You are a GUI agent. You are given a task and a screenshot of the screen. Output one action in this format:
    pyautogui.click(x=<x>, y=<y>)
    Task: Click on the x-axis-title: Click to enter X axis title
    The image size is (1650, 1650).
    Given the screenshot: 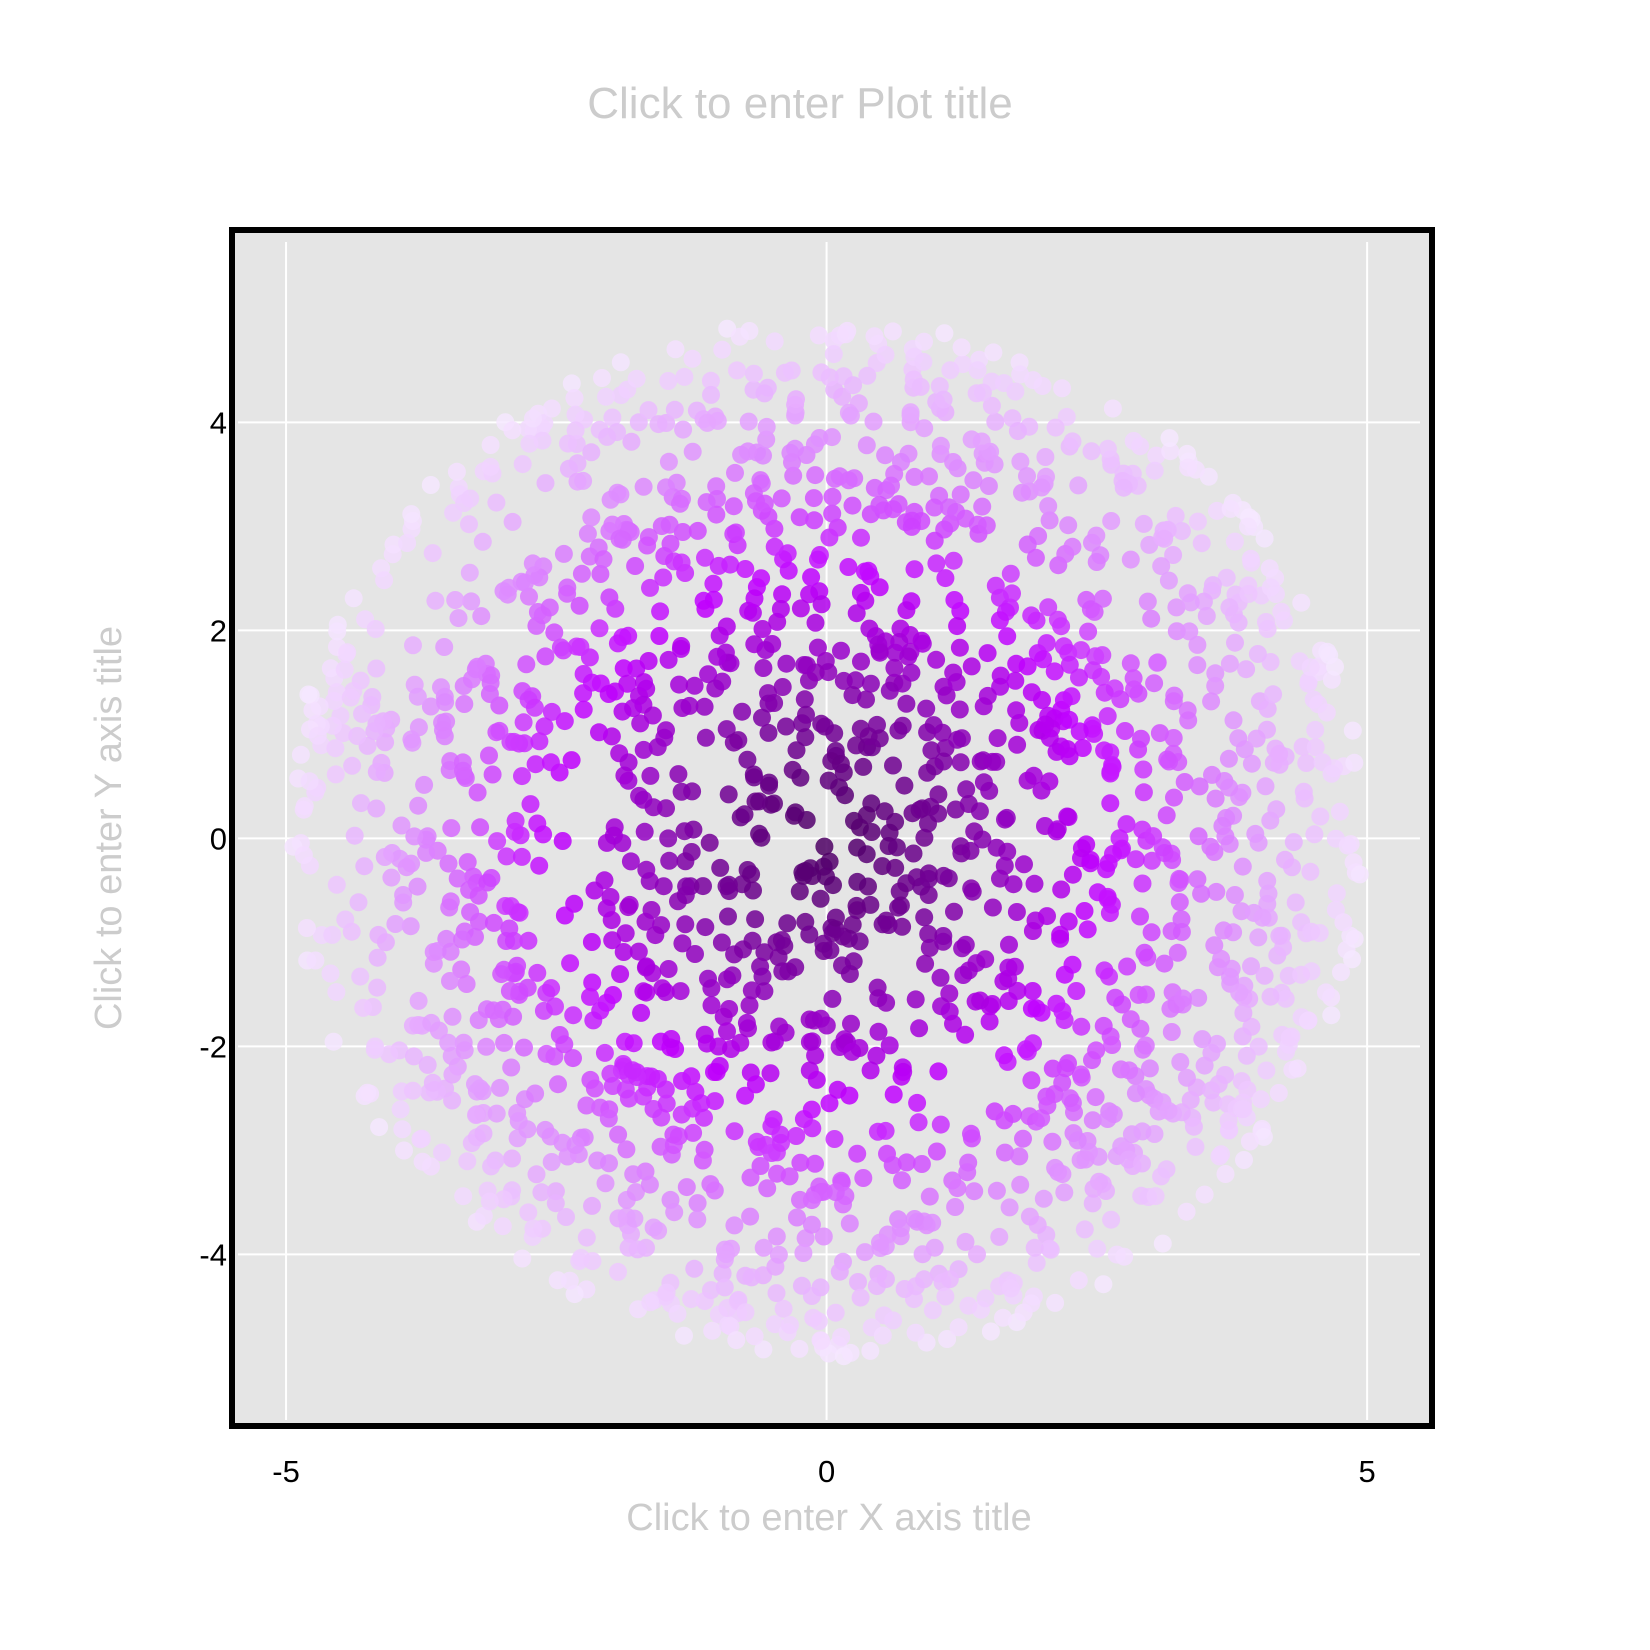 What is the action you would take?
    pyautogui.click(x=828, y=1518)
    